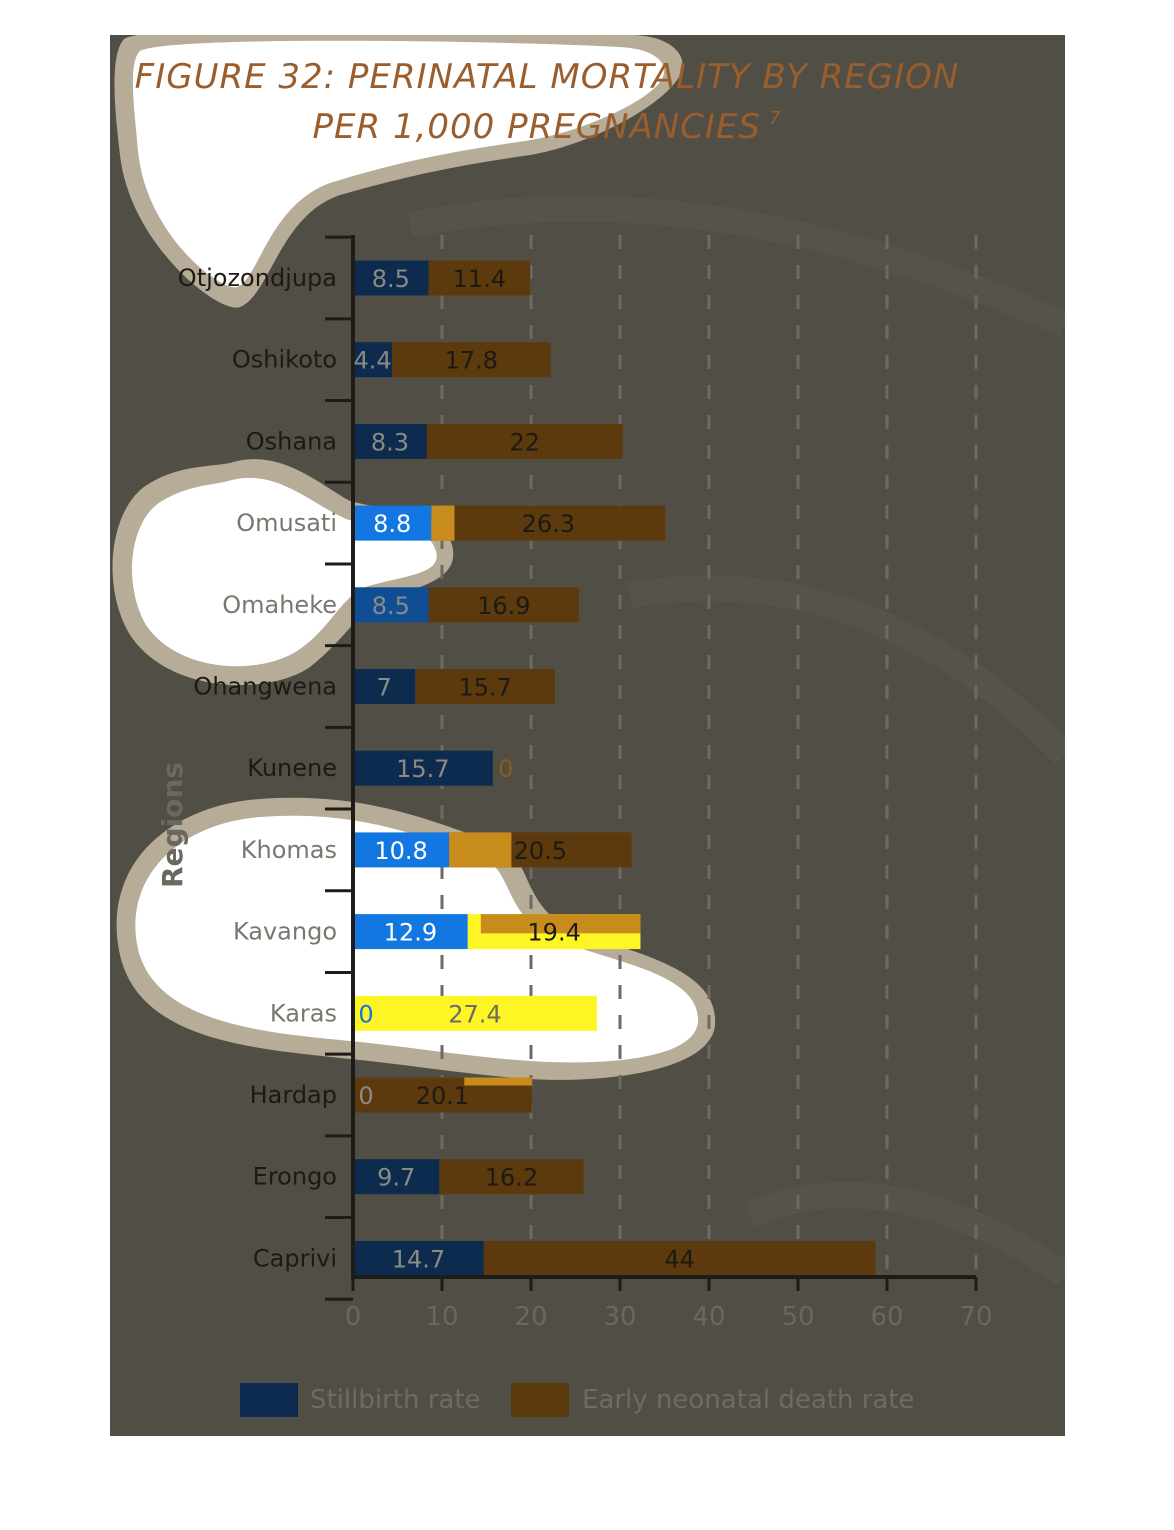 The image size is (1174, 1530). What do you see at coordinates (540, 851) in the screenshot?
I see `value-label-neonatal-khomas: 20.5` at bounding box center [540, 851].